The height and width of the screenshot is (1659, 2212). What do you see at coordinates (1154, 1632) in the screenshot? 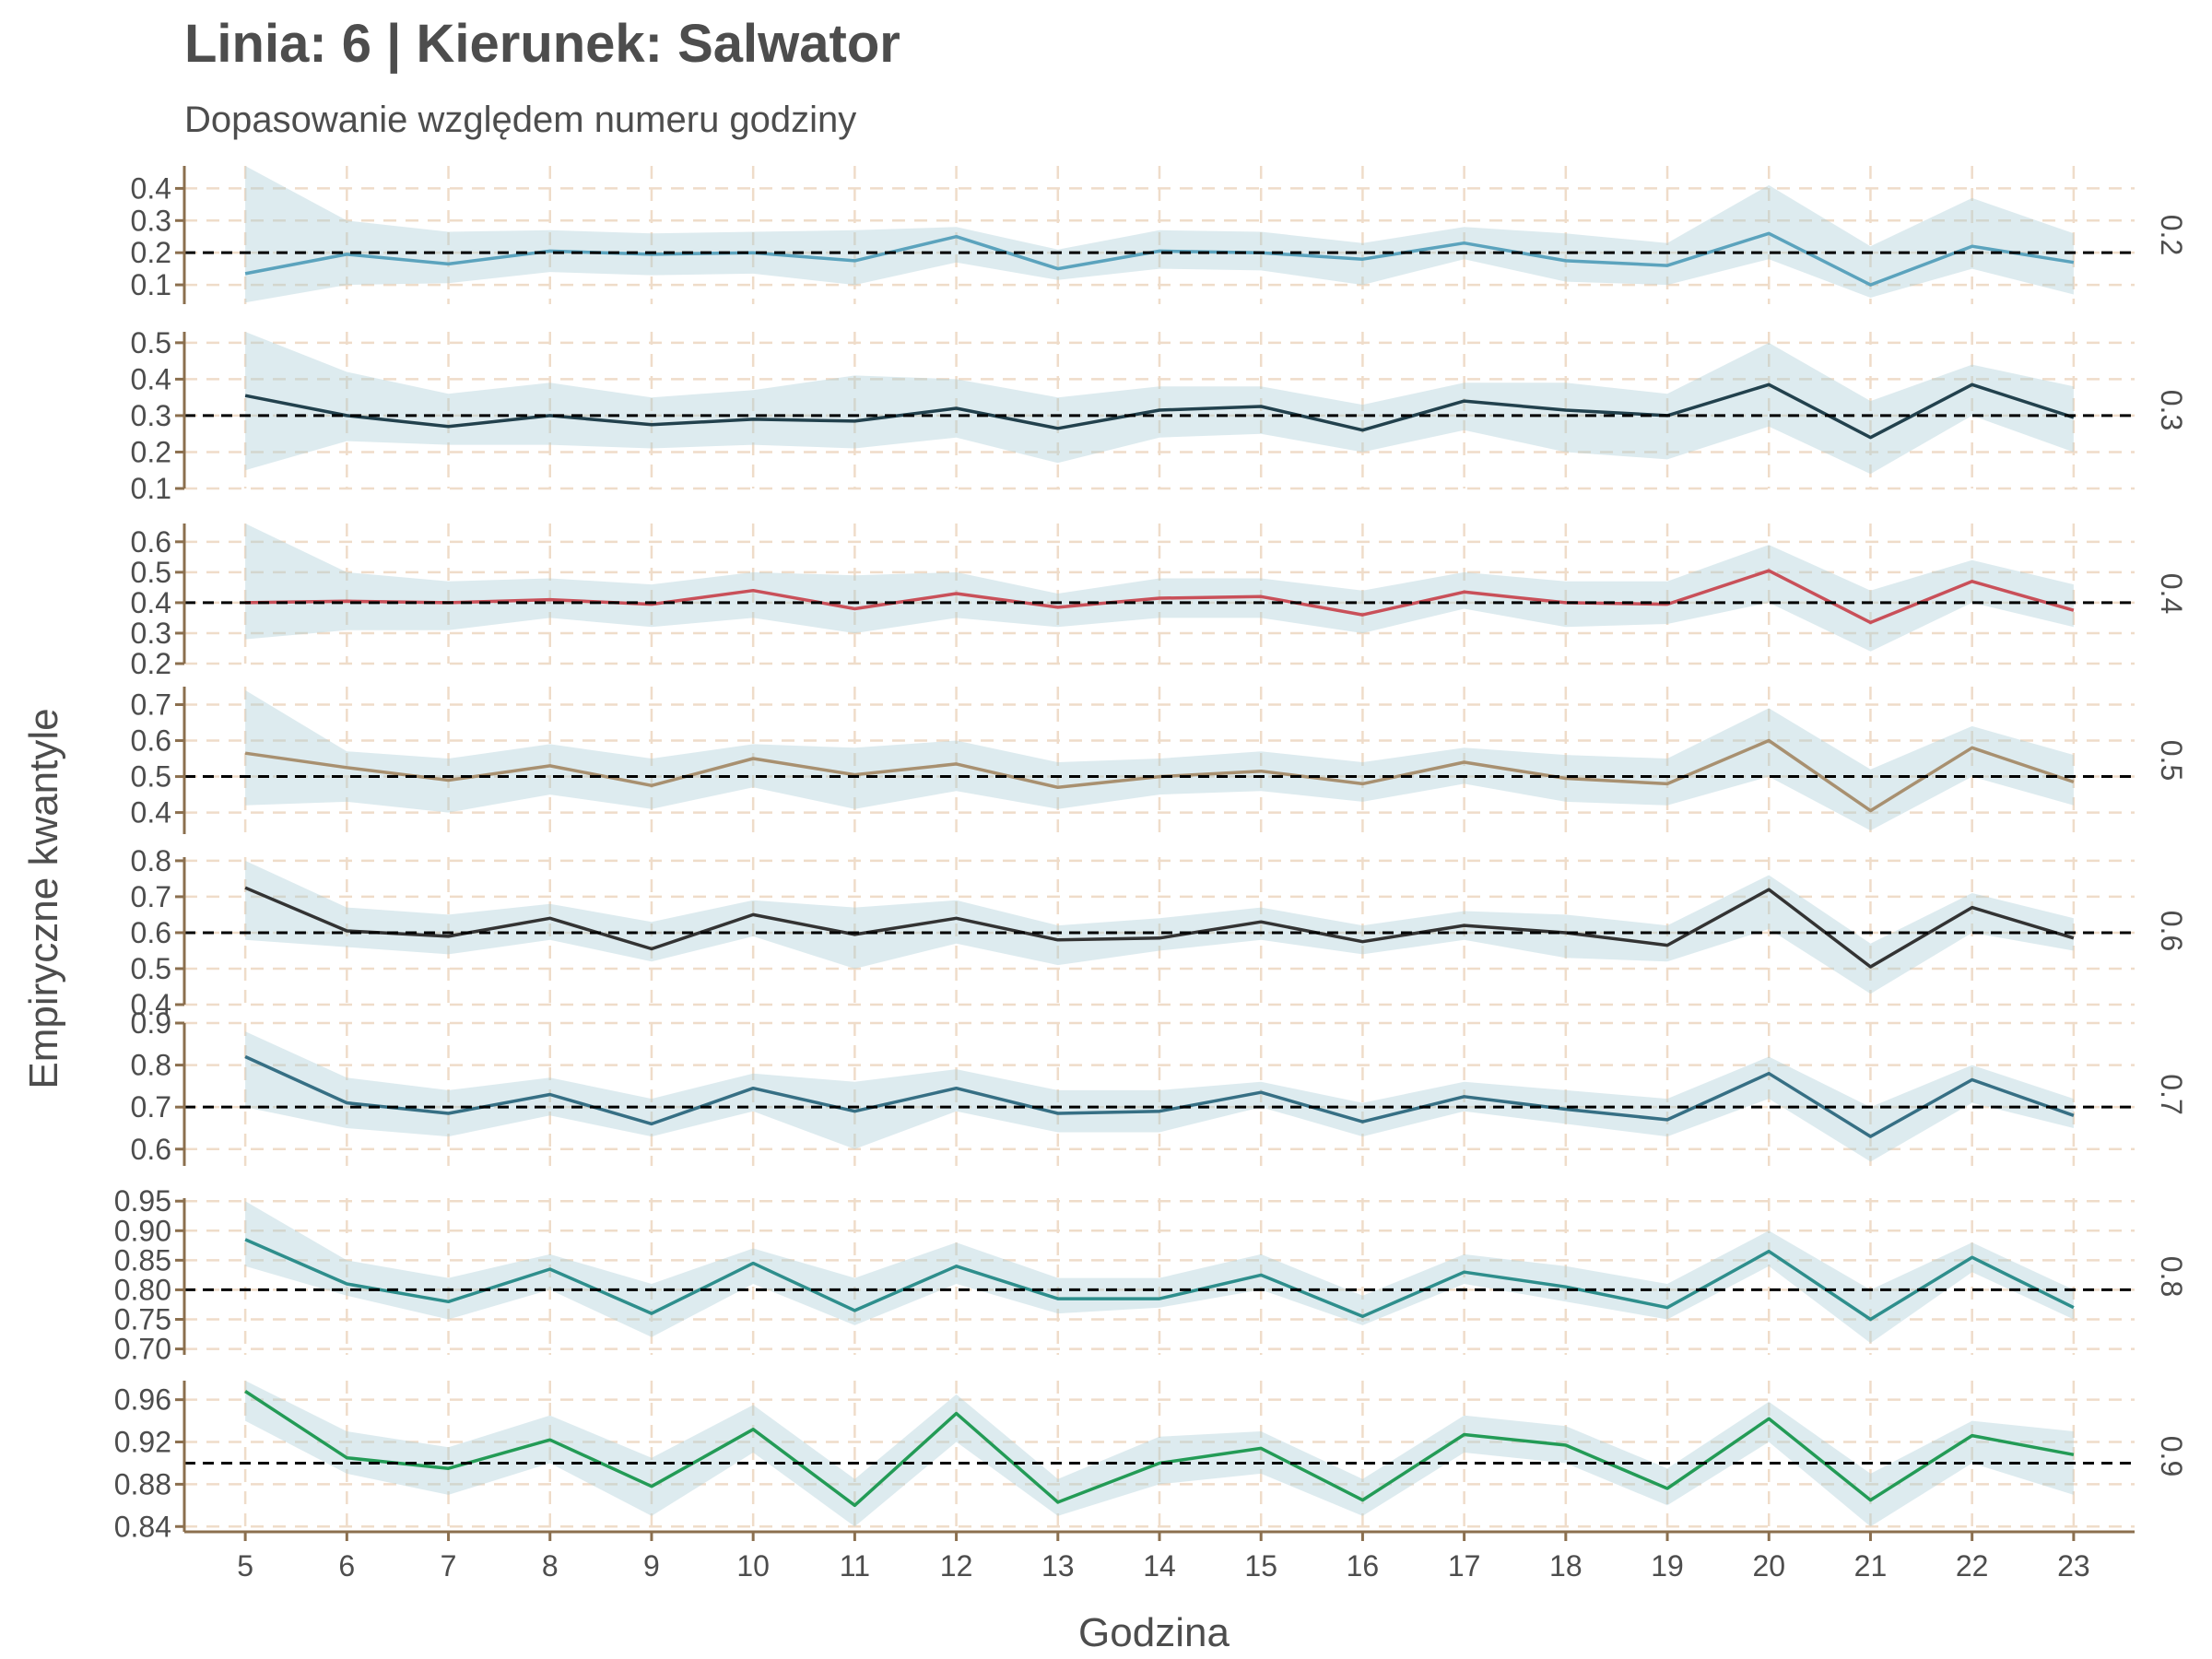
I see `x-axis-title: Godzina` at bounding box center [1154, 1632].